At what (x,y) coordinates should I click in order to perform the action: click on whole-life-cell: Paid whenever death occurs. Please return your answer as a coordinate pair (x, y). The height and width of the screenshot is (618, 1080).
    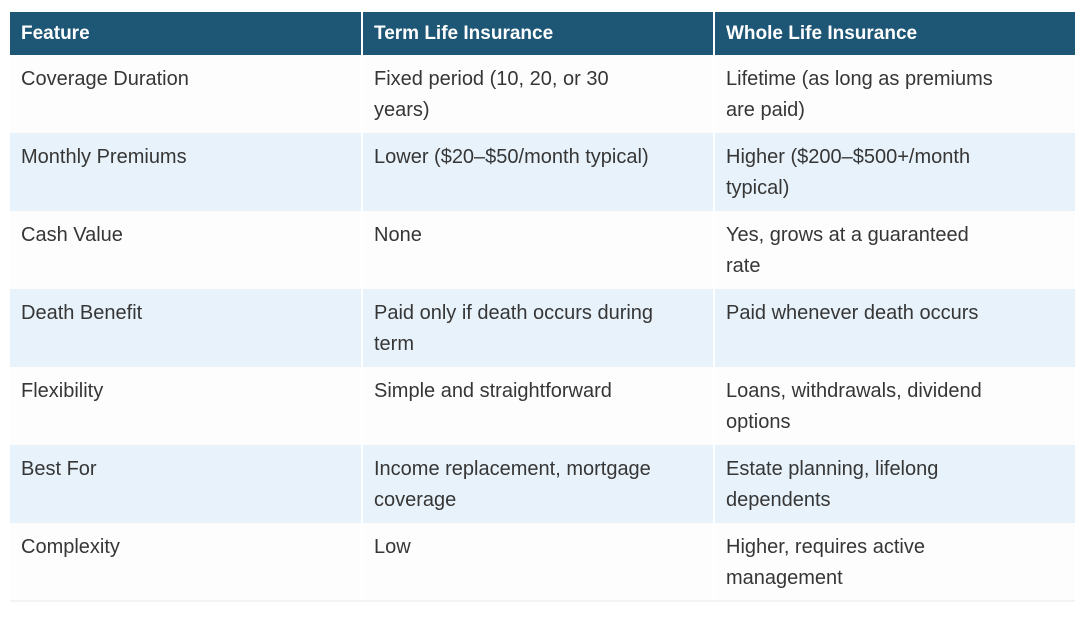
    Looking at the image, I should click on (894, 328).